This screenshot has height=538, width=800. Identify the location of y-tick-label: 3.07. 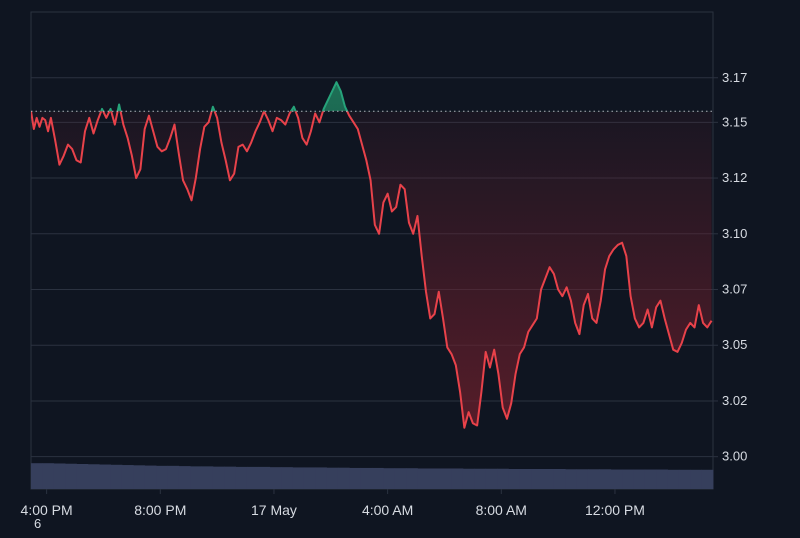
(734, 289).